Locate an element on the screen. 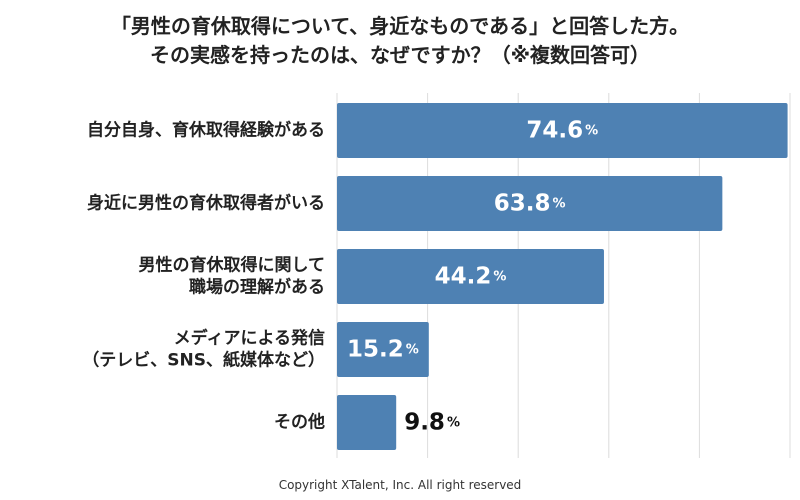 Image resolution: width=800 pixels, height=500 pixels. category-label: （テレビ、SNS、紙媒体など） is located at coordinates (203, 360).